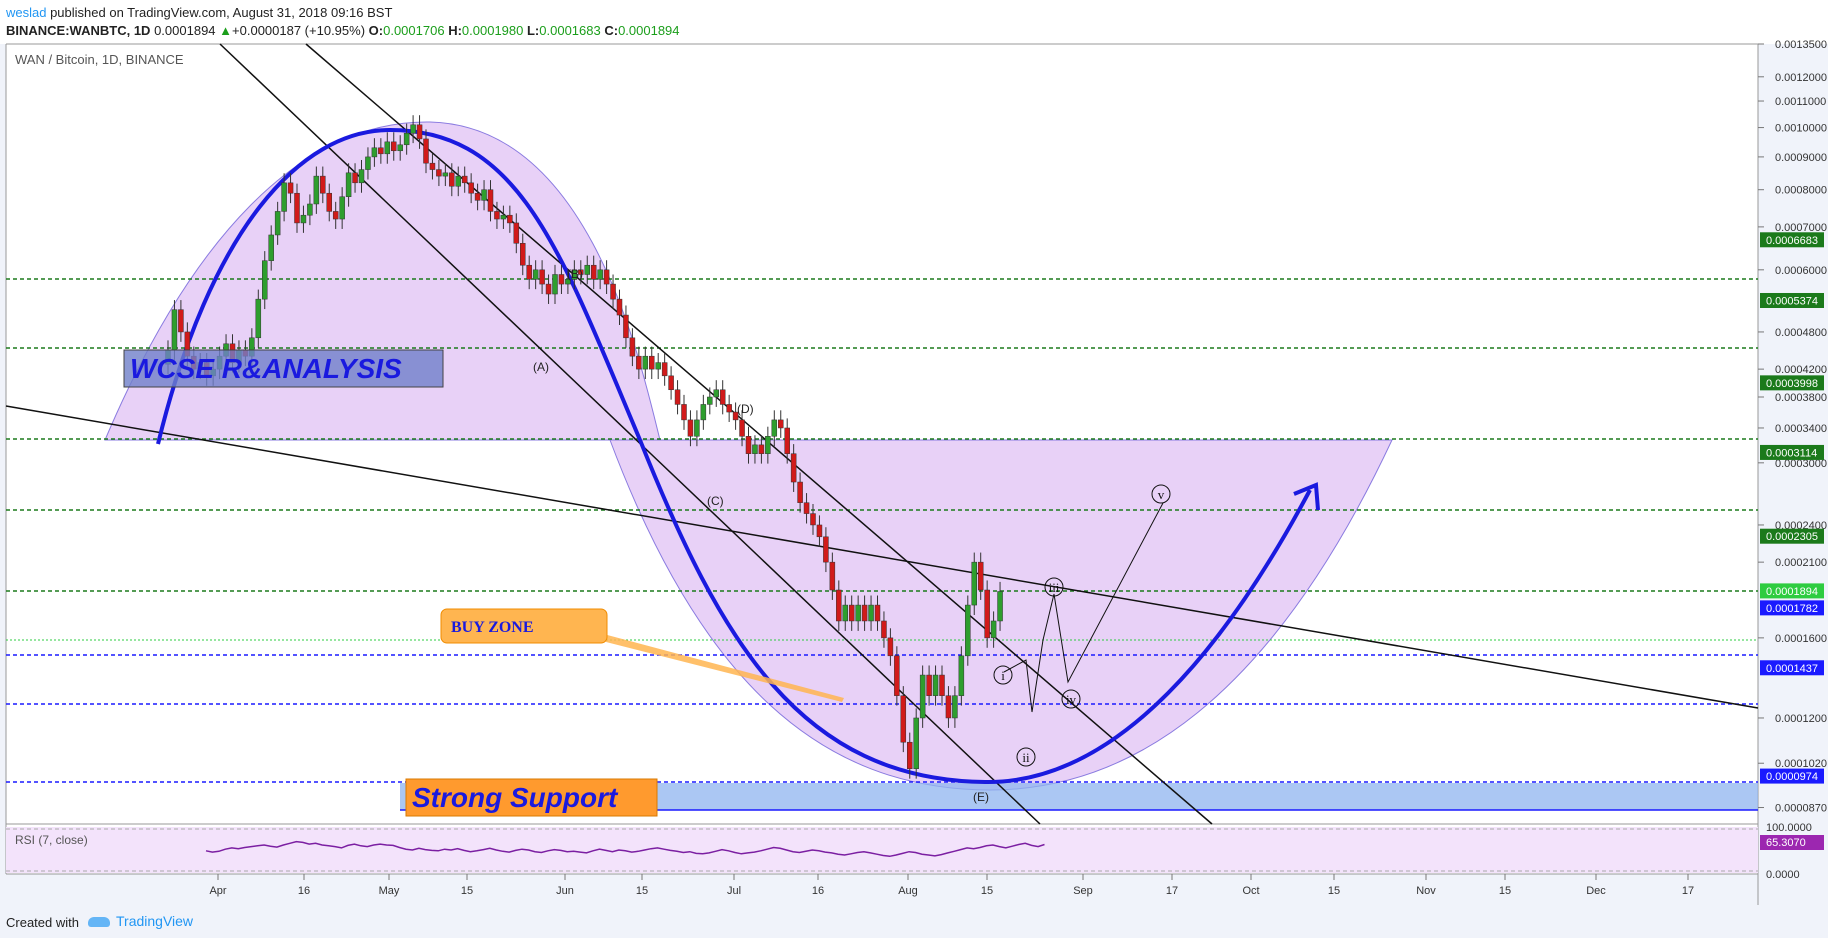 The width and height of the screenshot is (1828, 938). I want to click on change-arrow: ▲, so click(226, 30).